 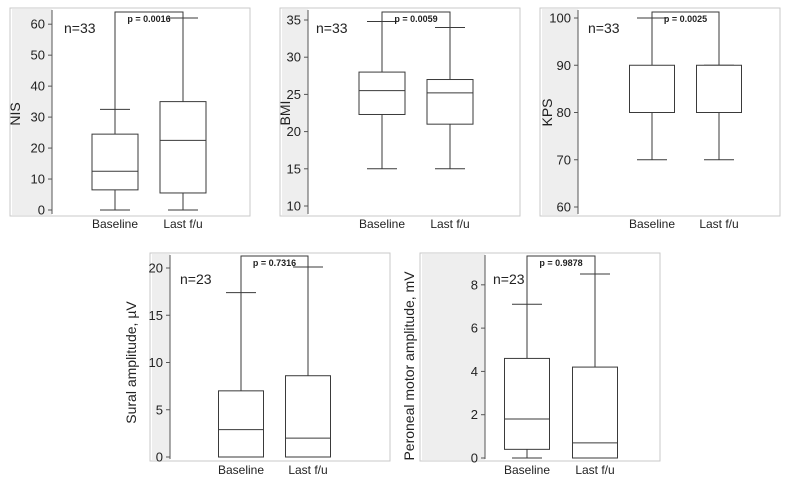 I want to click on y-tick-label: 70, so click(x=564, y=159).